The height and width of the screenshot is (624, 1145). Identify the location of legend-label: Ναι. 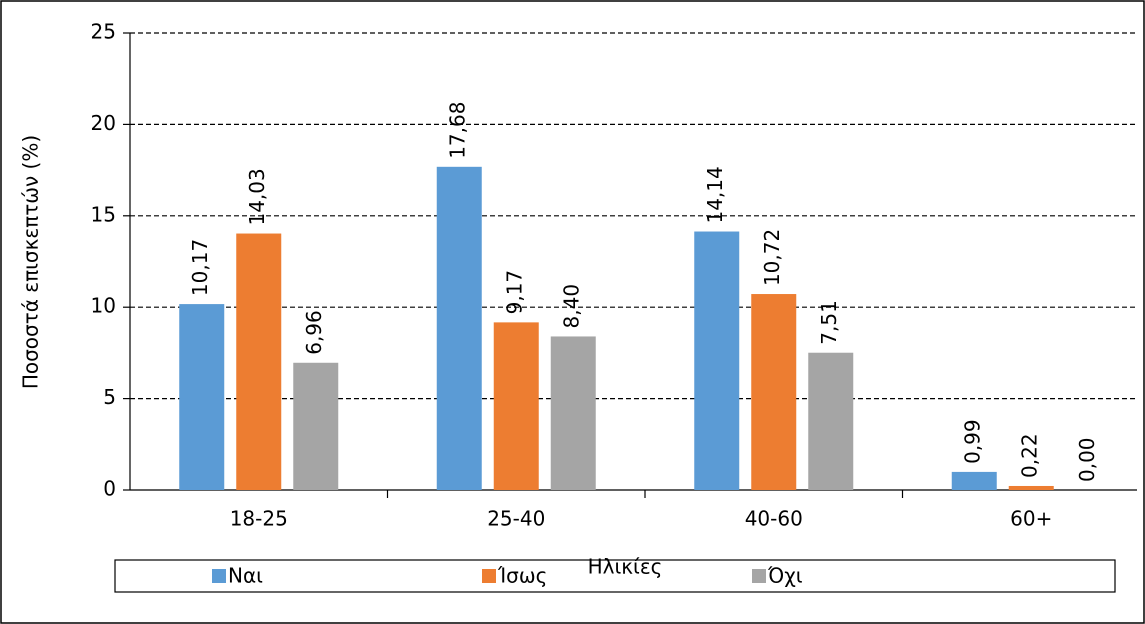
(245, 576).